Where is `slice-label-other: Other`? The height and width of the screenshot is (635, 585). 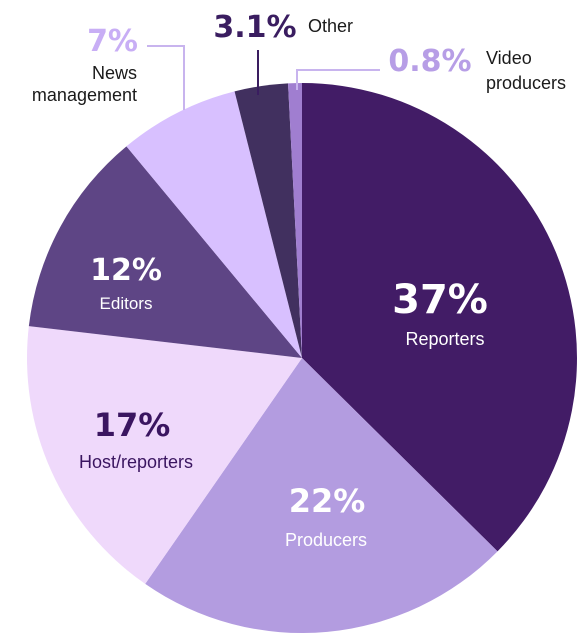
slice-label-other: Other is located at coordinates (330, 26).